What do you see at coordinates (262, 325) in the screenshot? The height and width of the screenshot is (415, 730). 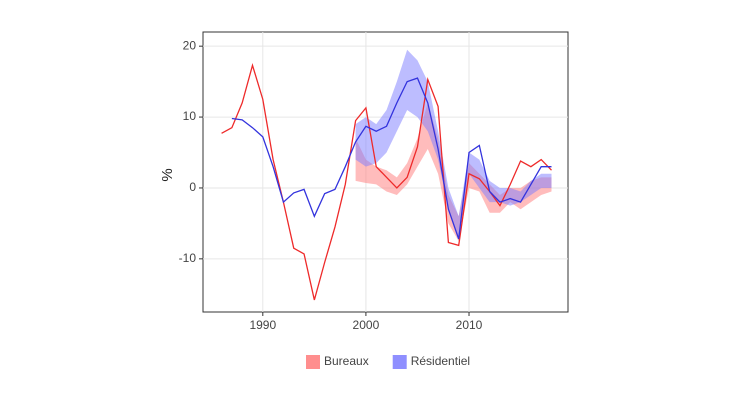 I see `x-tick-label: 1990` at bounding box center [262, 325].